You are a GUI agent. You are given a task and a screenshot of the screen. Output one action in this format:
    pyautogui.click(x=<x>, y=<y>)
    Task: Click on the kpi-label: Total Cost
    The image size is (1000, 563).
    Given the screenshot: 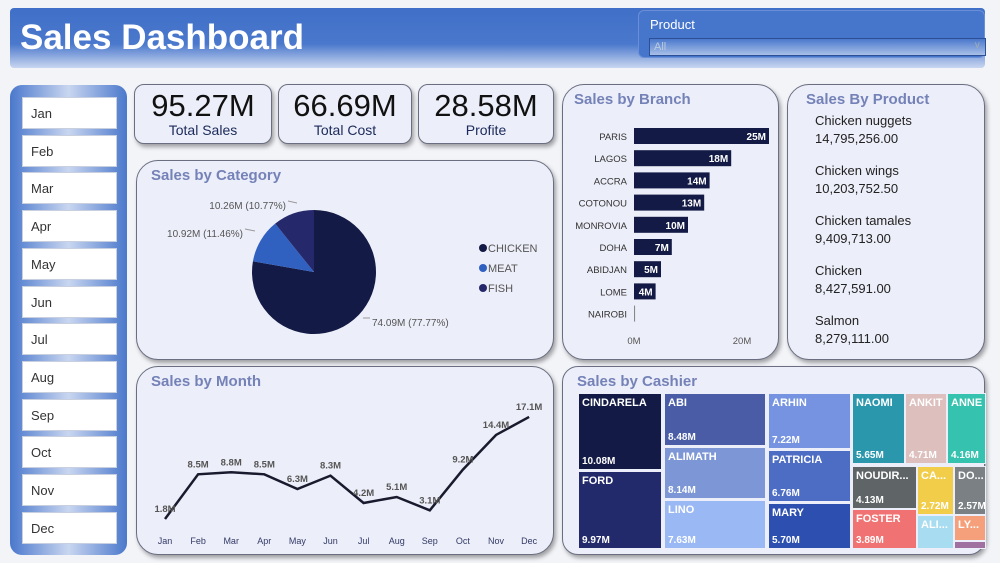 What is the action you would take?
    pyautogui.click(x=345, y=130)
    